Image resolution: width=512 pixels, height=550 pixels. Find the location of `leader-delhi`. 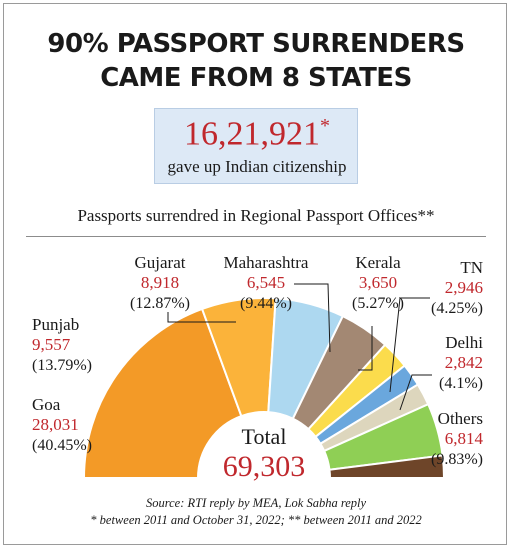

leader-delhi is located at coordinates (415, 392).